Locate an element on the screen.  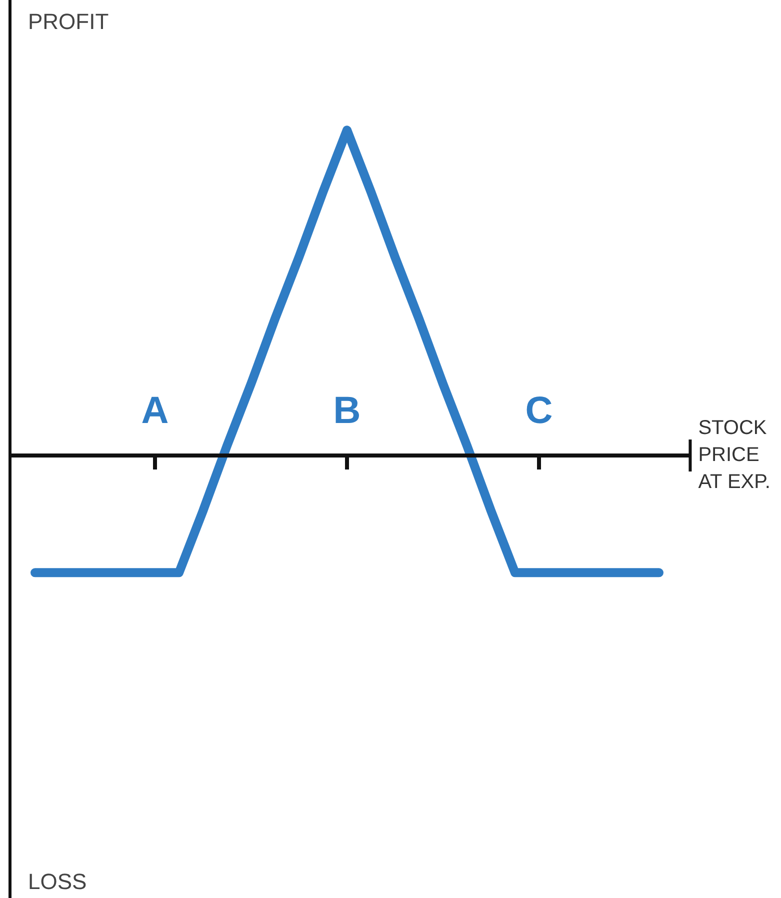
x-axis-title: STOCK PRICE AT EXP. is located at coordinates (734, 455).